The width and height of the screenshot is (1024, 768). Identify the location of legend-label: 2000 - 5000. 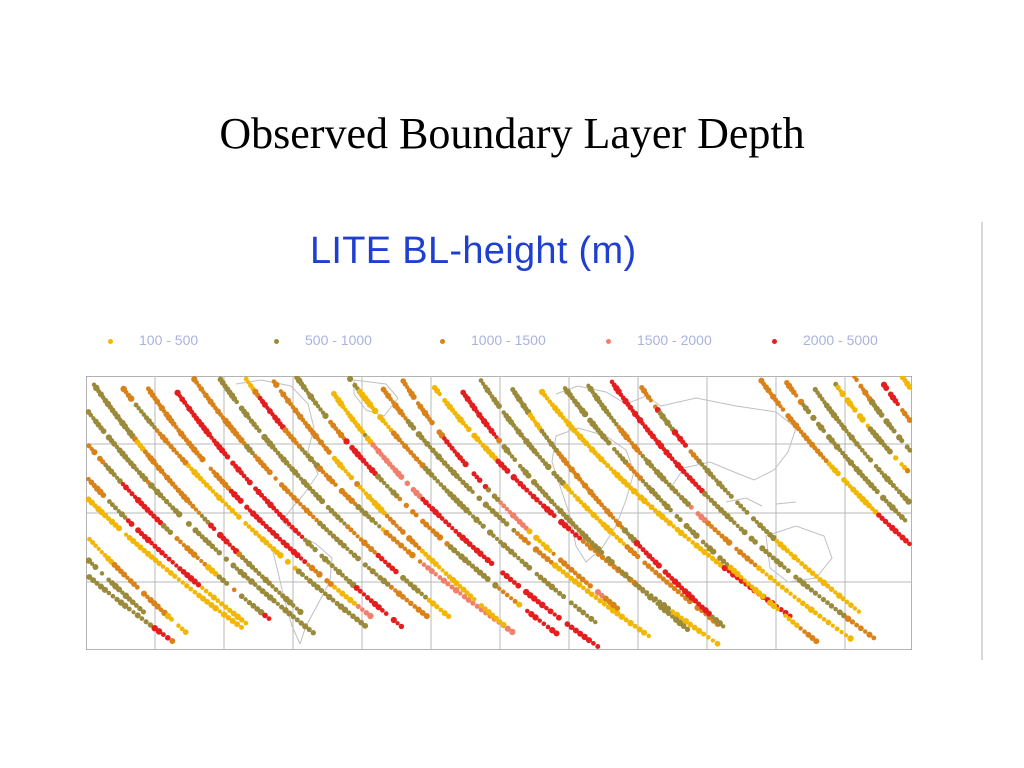
(840, 340).